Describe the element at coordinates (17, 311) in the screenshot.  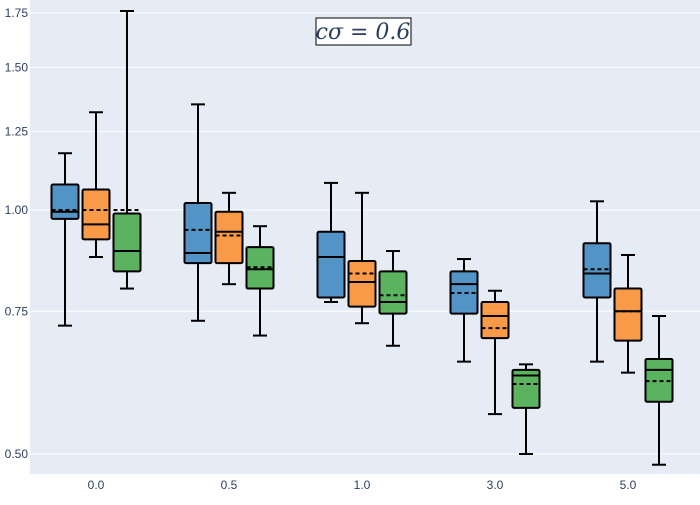
I see `y-tick-label: 0.75` at that location.